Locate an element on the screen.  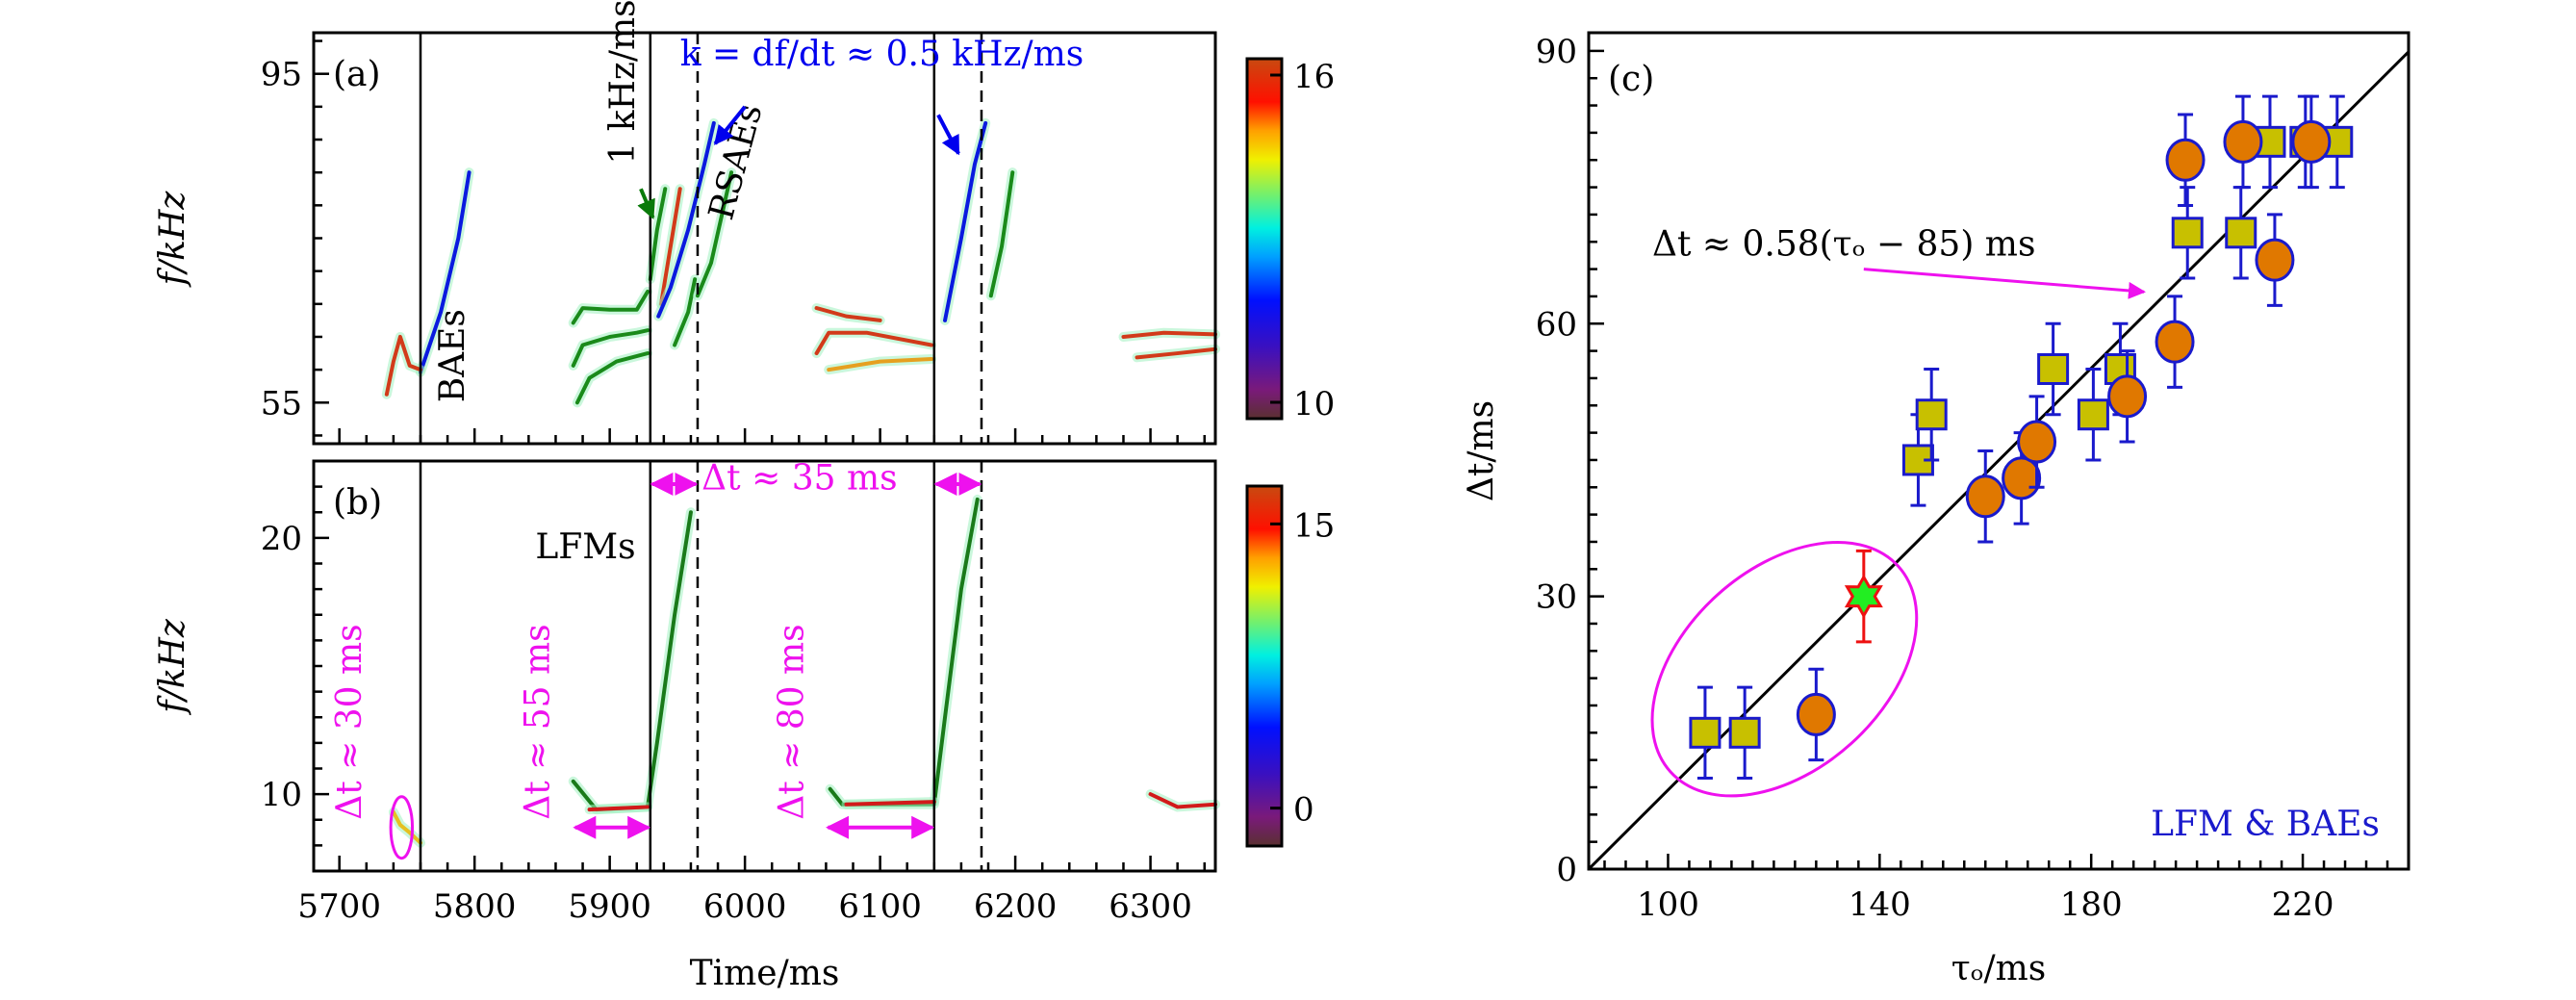
x-tick-label: 180 is located at coordinates (2091, 904).